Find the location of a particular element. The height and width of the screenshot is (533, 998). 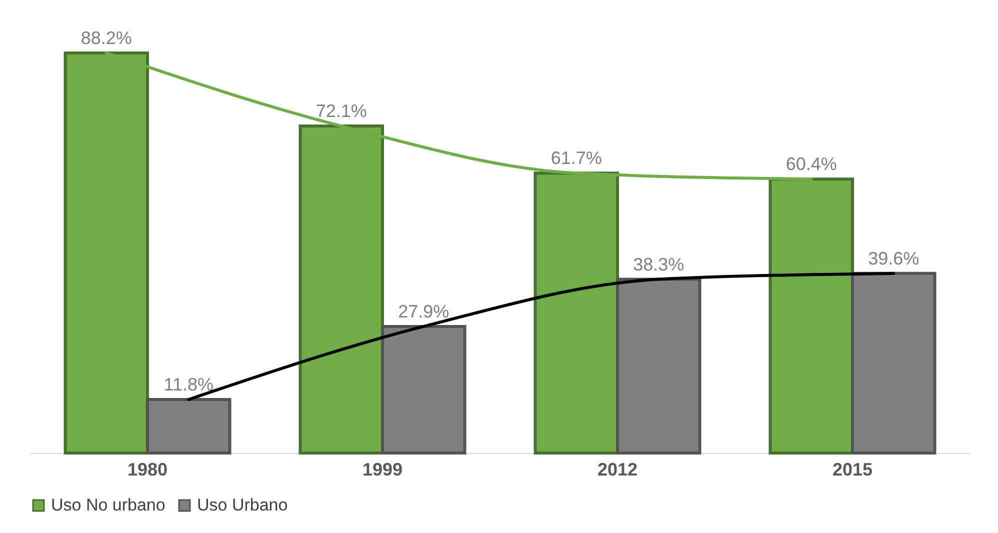

x-tick-label: 2012 is located at coordinates (617, 470).